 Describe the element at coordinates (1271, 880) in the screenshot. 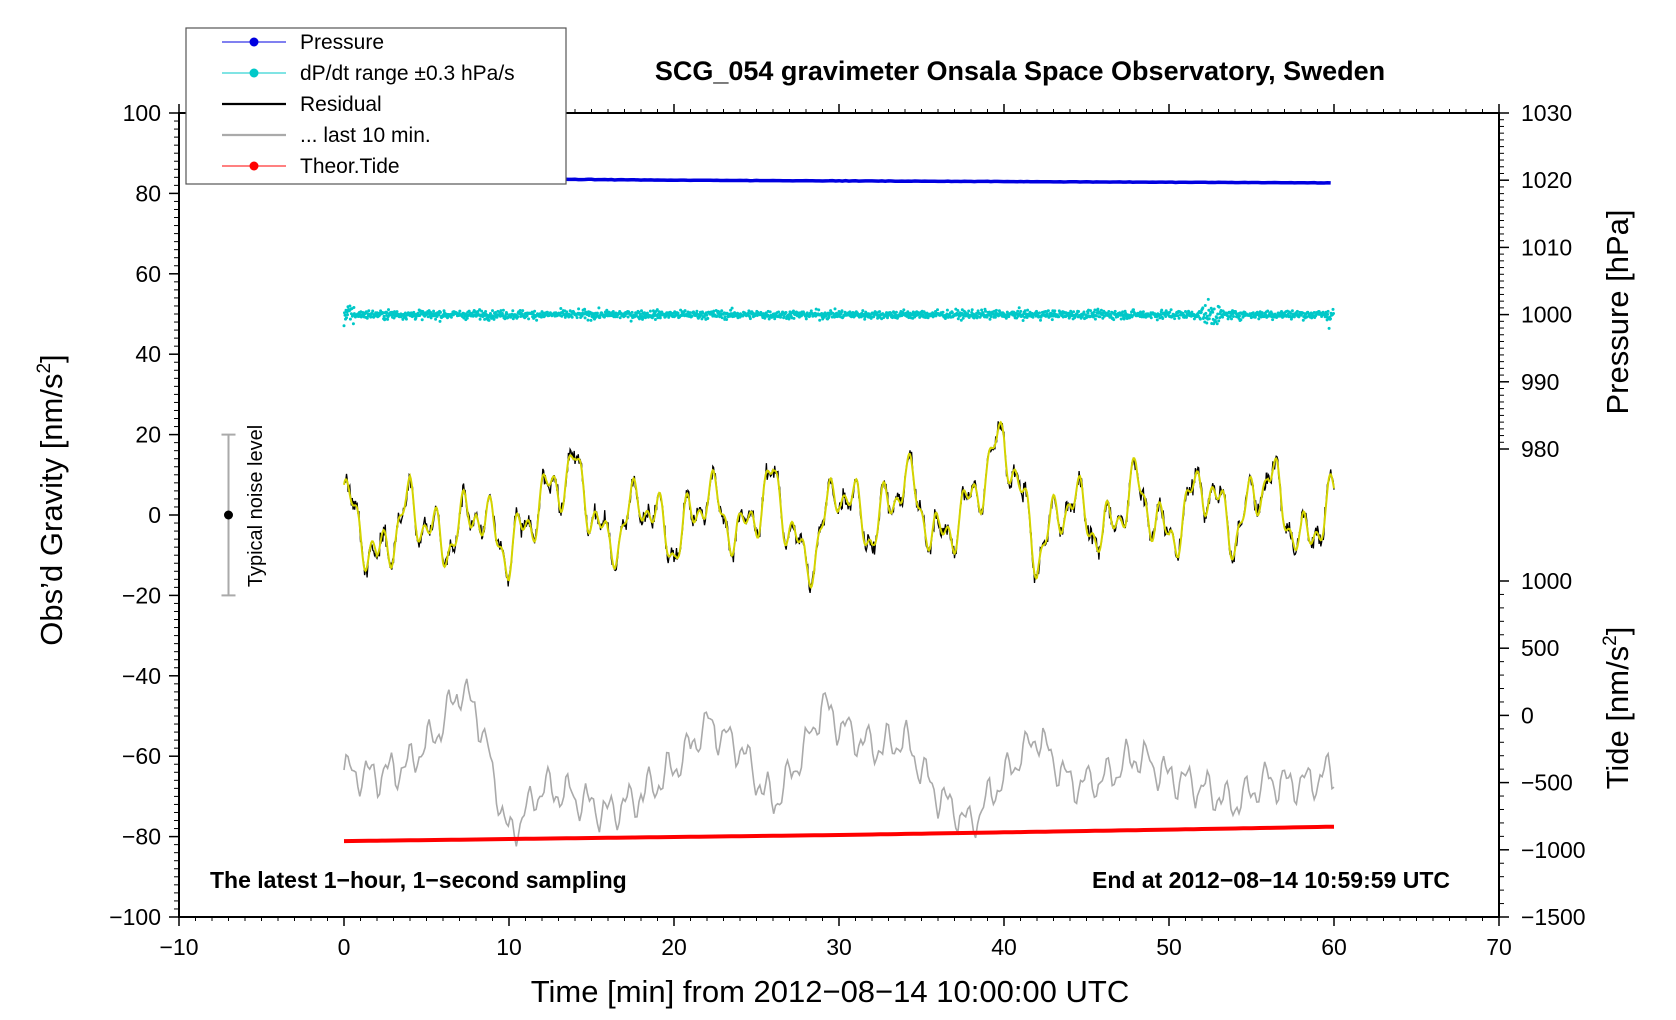

I see `annotation-end-time: End at 2012−08−14 10:59:59 UTC` at that location.